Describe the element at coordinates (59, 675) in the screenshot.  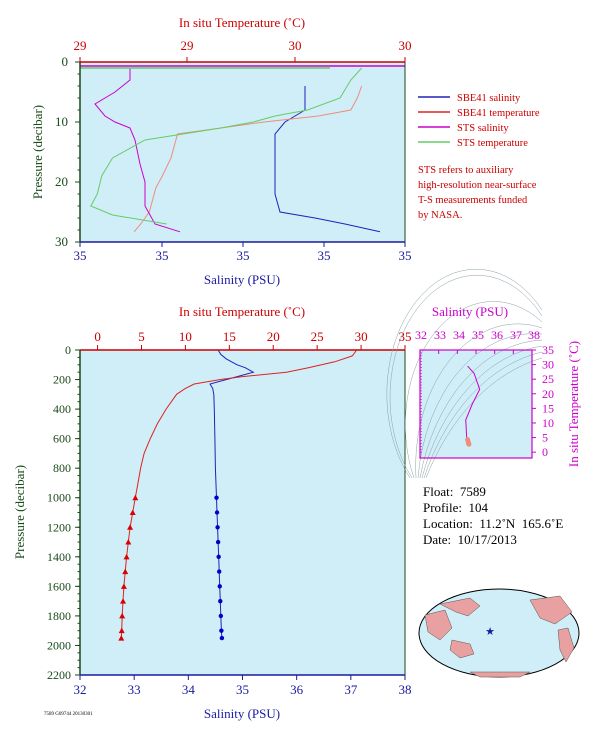
I see `y-tick-label: 2200` at that location.